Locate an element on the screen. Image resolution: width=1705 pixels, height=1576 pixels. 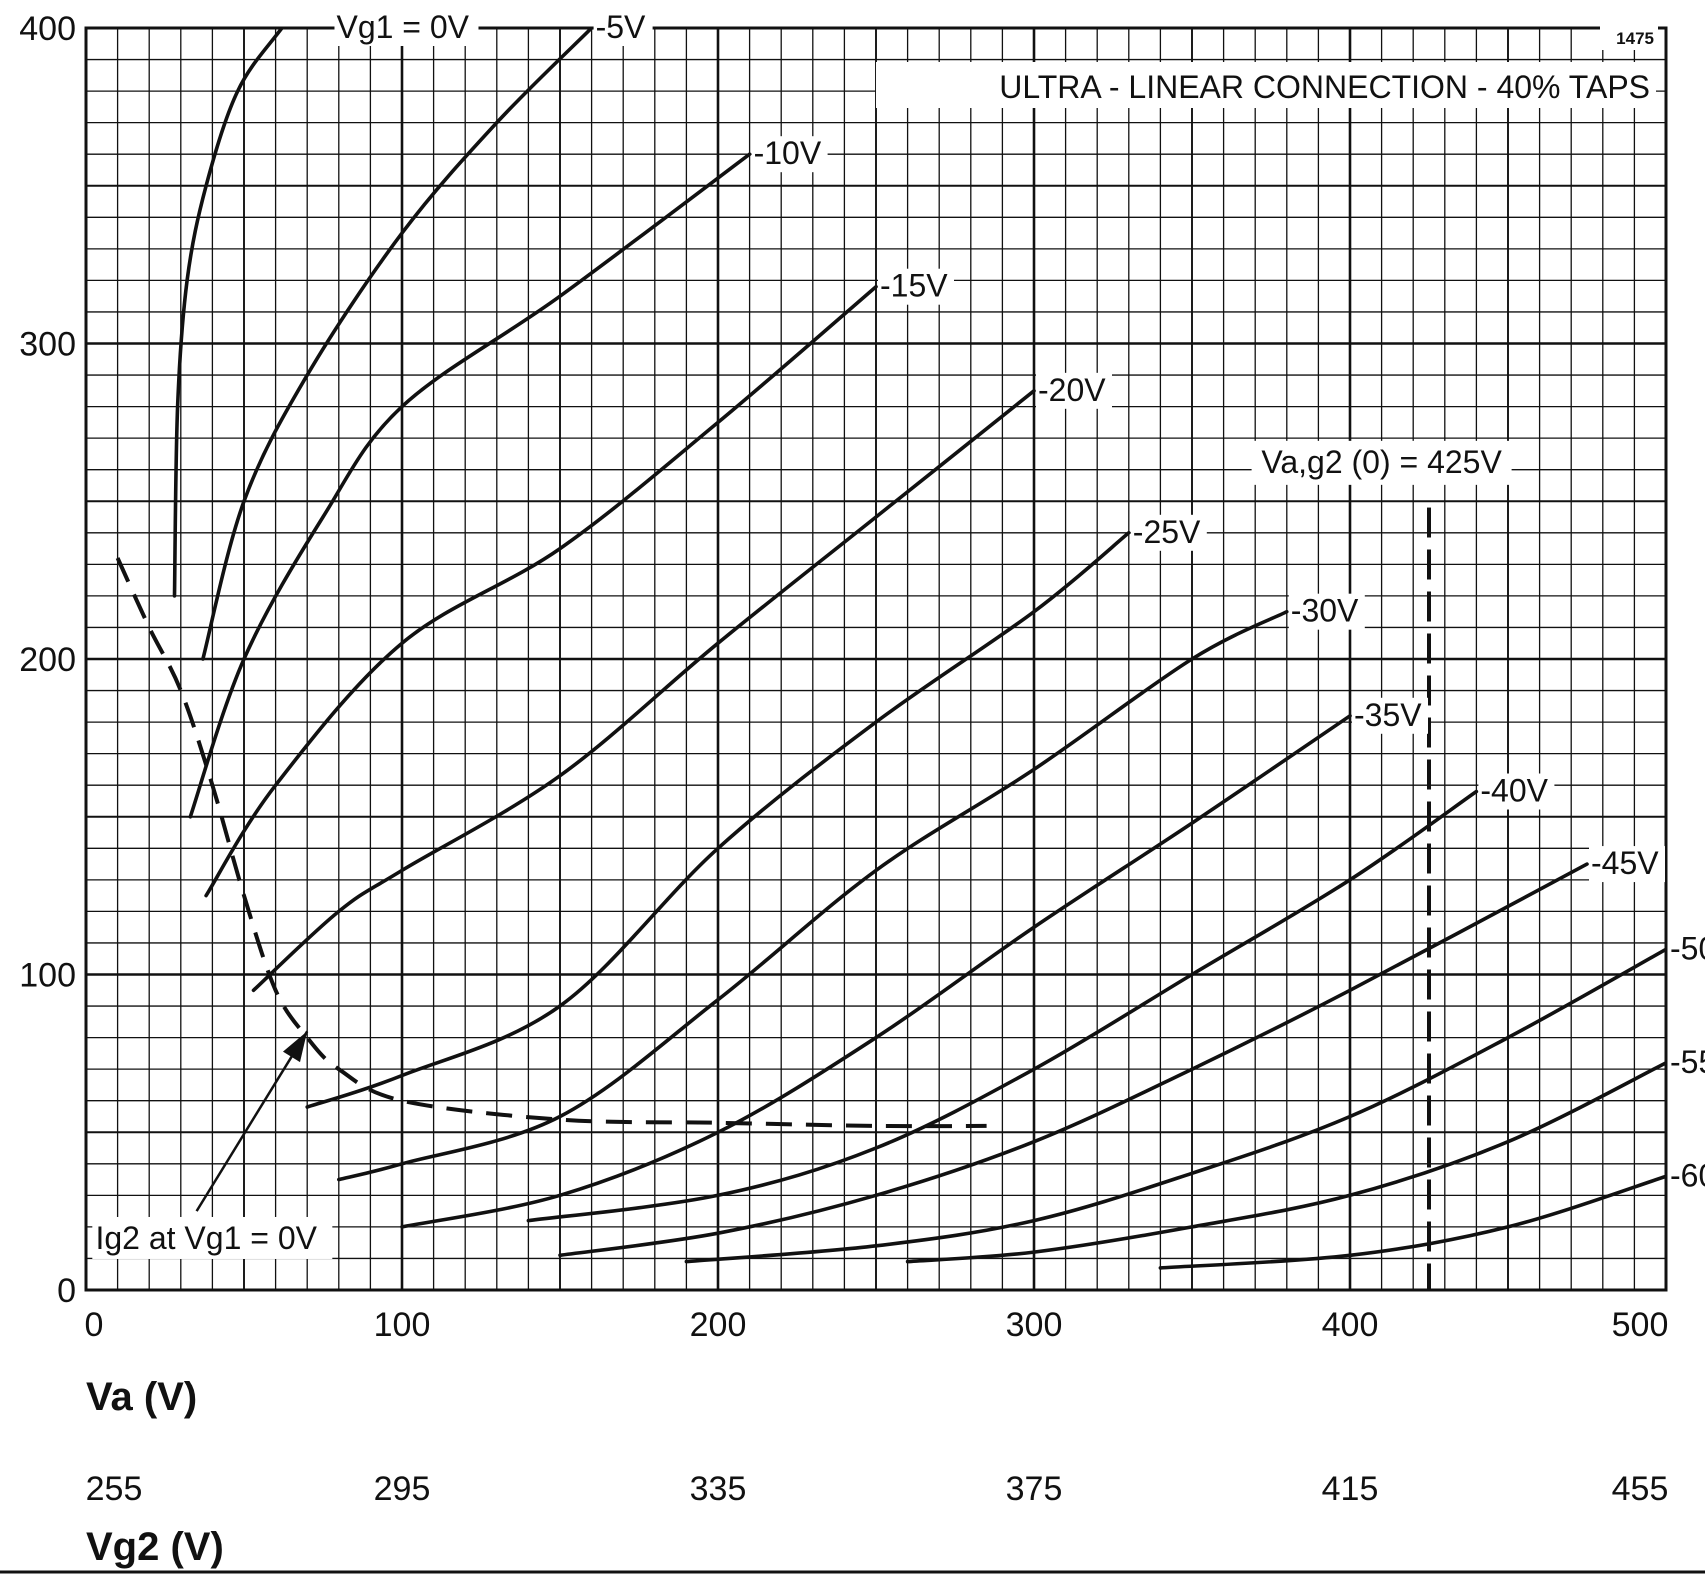
series-label: -20V is located at coordinates (1072, 390).